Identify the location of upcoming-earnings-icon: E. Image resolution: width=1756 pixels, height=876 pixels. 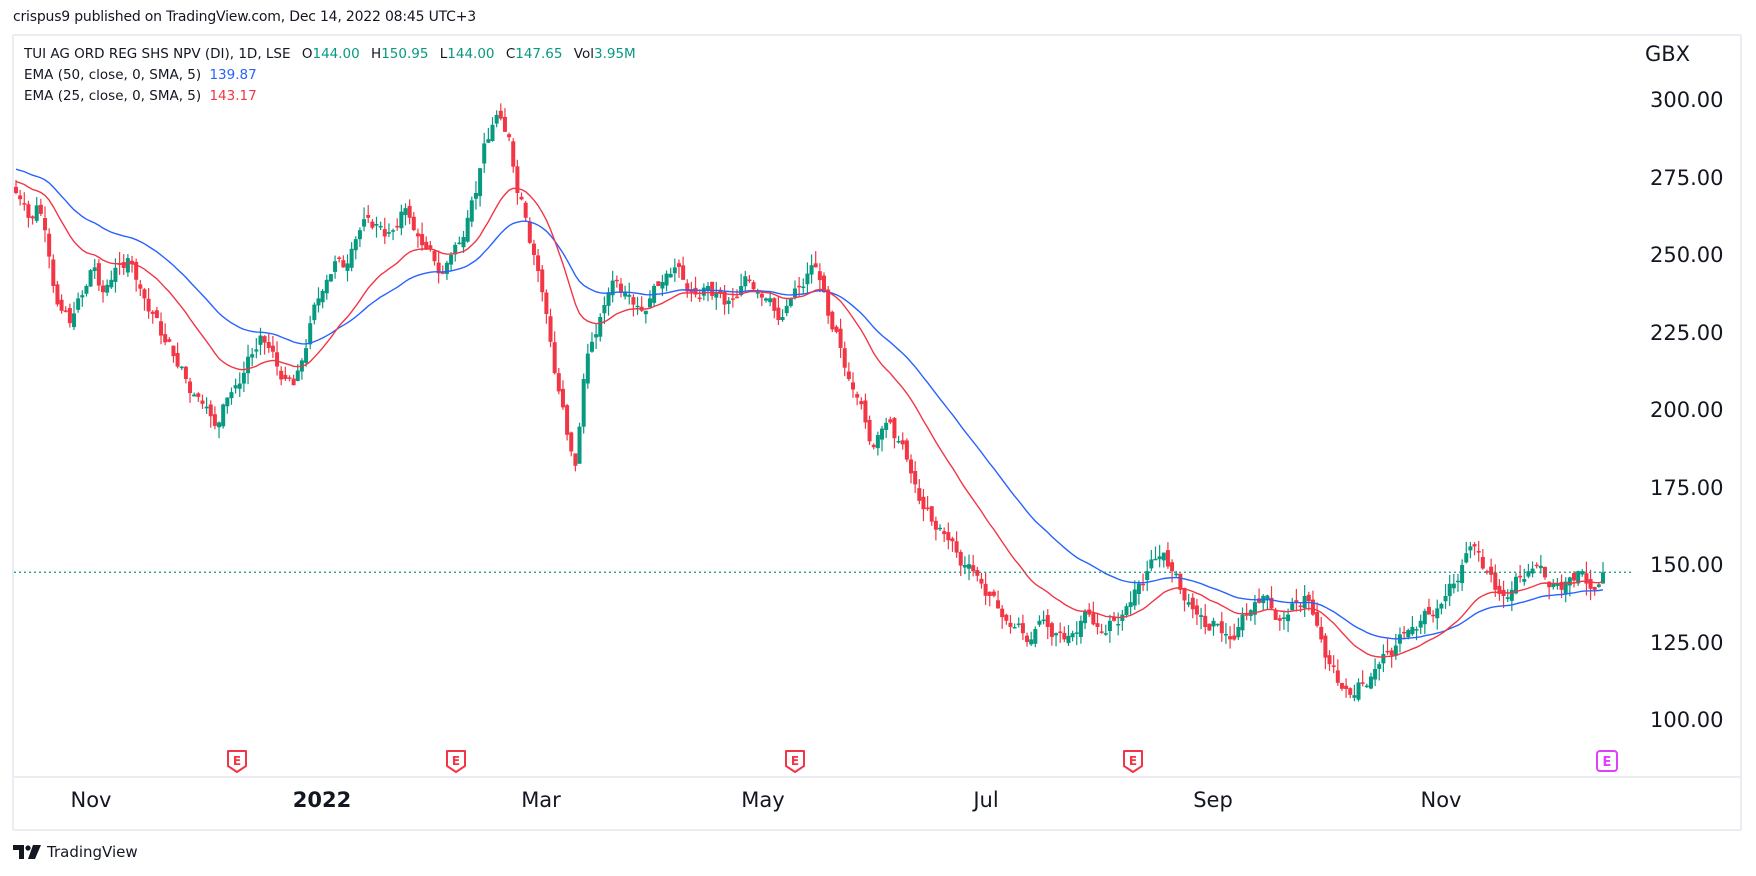
(1607, 762).